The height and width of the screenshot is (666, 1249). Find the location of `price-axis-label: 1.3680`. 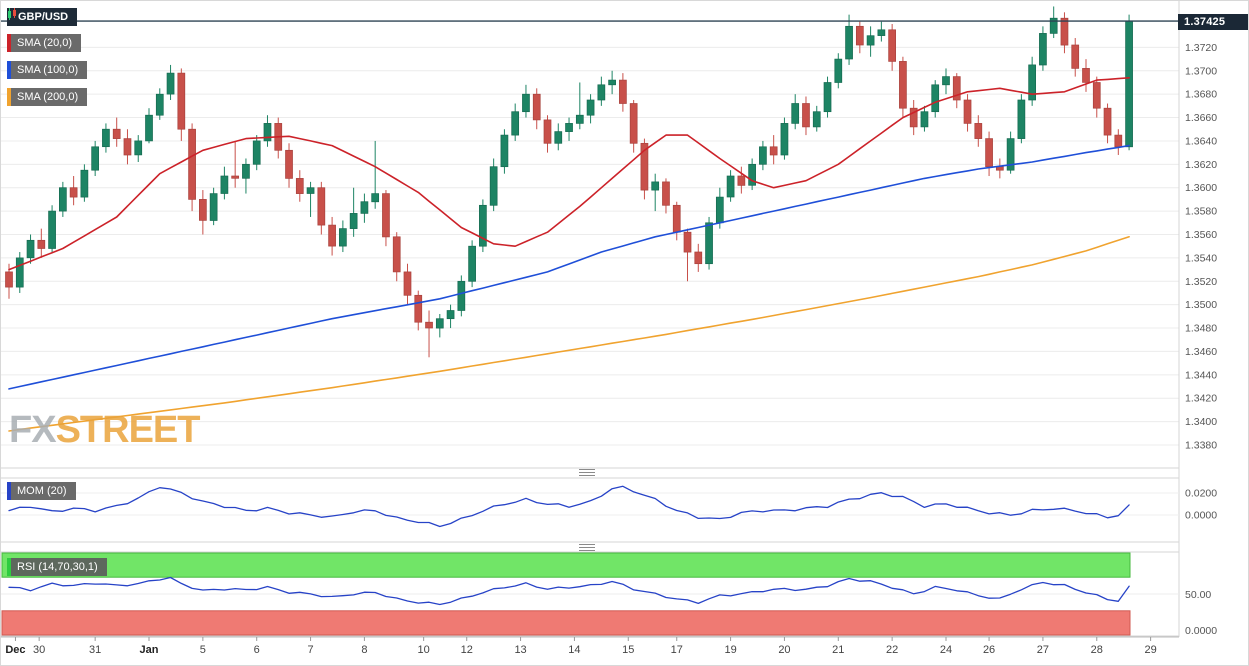

price-axis-label: 1.3680 is located at coordinates (1201, 95).